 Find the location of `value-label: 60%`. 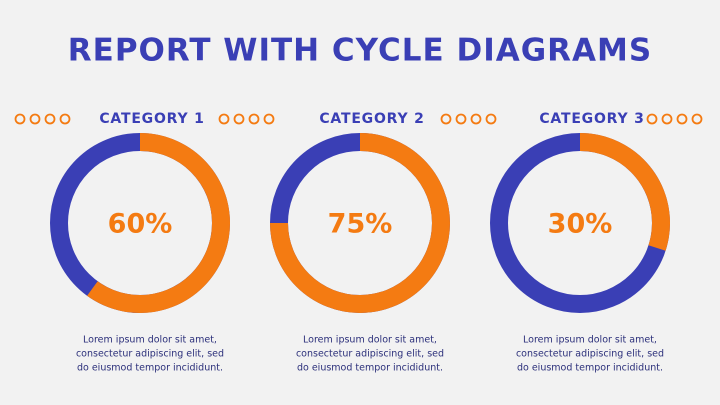

value-label: 60% is located at coordinates (140, 224).